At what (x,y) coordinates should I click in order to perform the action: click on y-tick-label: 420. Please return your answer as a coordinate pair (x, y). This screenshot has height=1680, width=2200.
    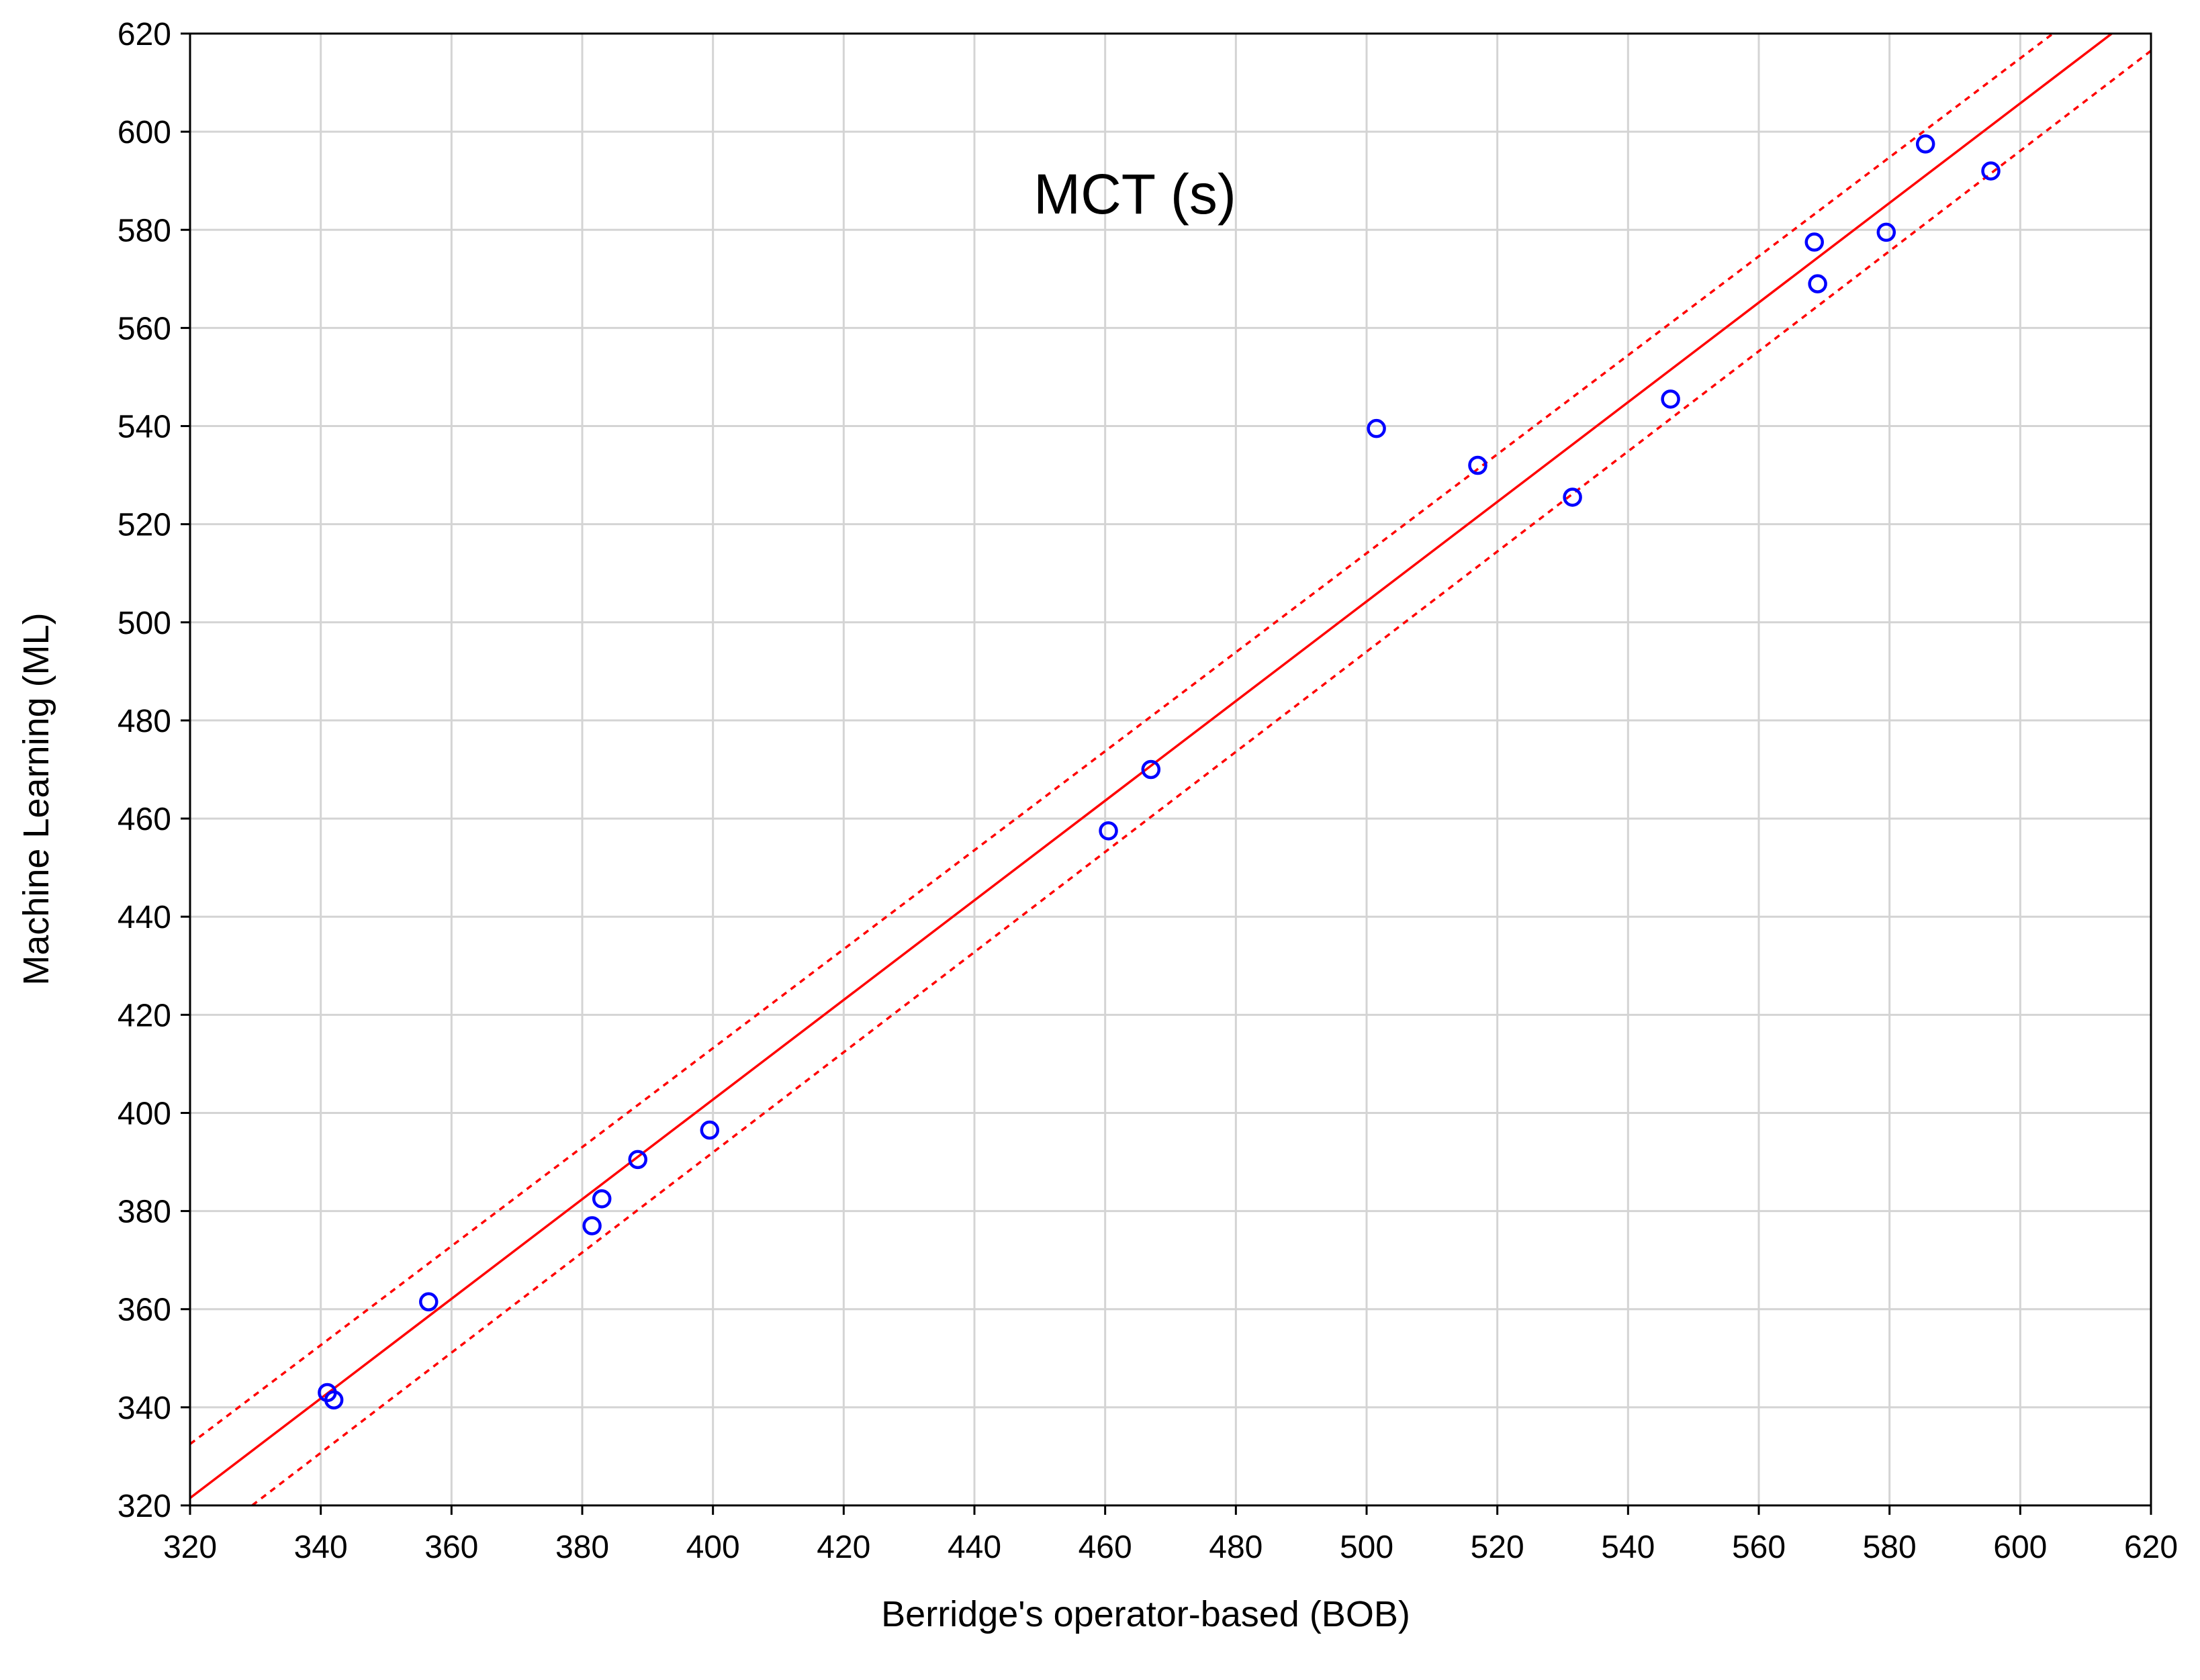
    Looking at the image, I should click on (144, 1016).